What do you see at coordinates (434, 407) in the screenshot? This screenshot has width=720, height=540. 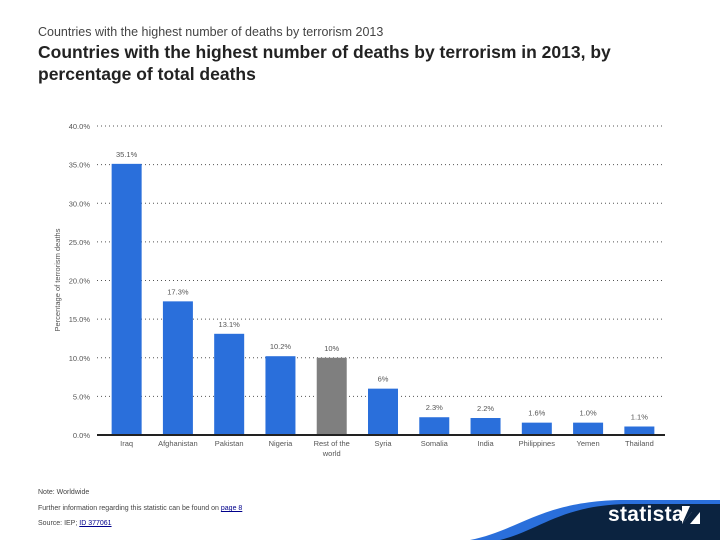 I see `data-label: 2.3%` at bounding box center [434, 407].